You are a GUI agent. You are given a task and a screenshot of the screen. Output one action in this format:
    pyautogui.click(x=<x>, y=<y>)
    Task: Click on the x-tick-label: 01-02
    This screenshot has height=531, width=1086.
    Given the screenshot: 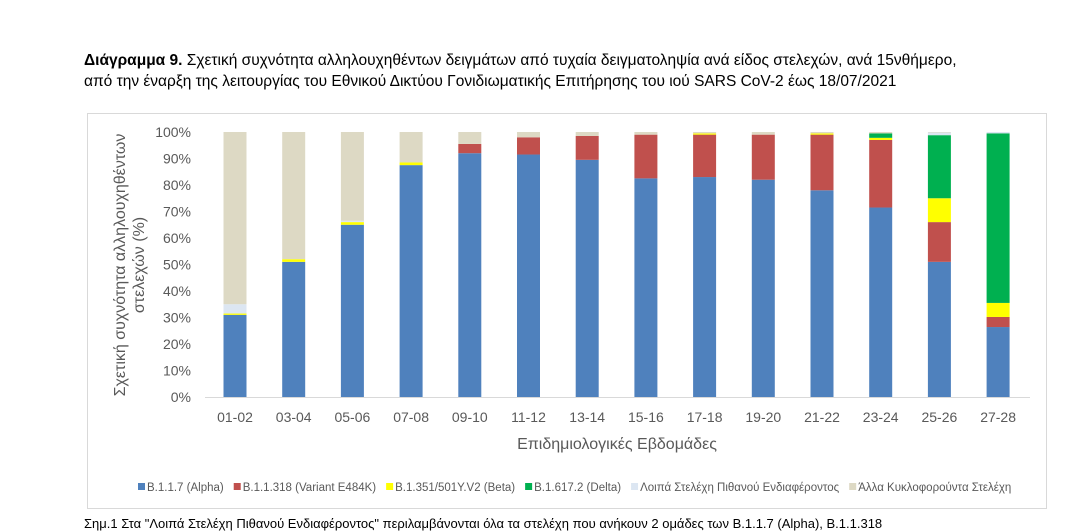 What is the action you would take?
    pyautogui.click(x=235, y=417)
    